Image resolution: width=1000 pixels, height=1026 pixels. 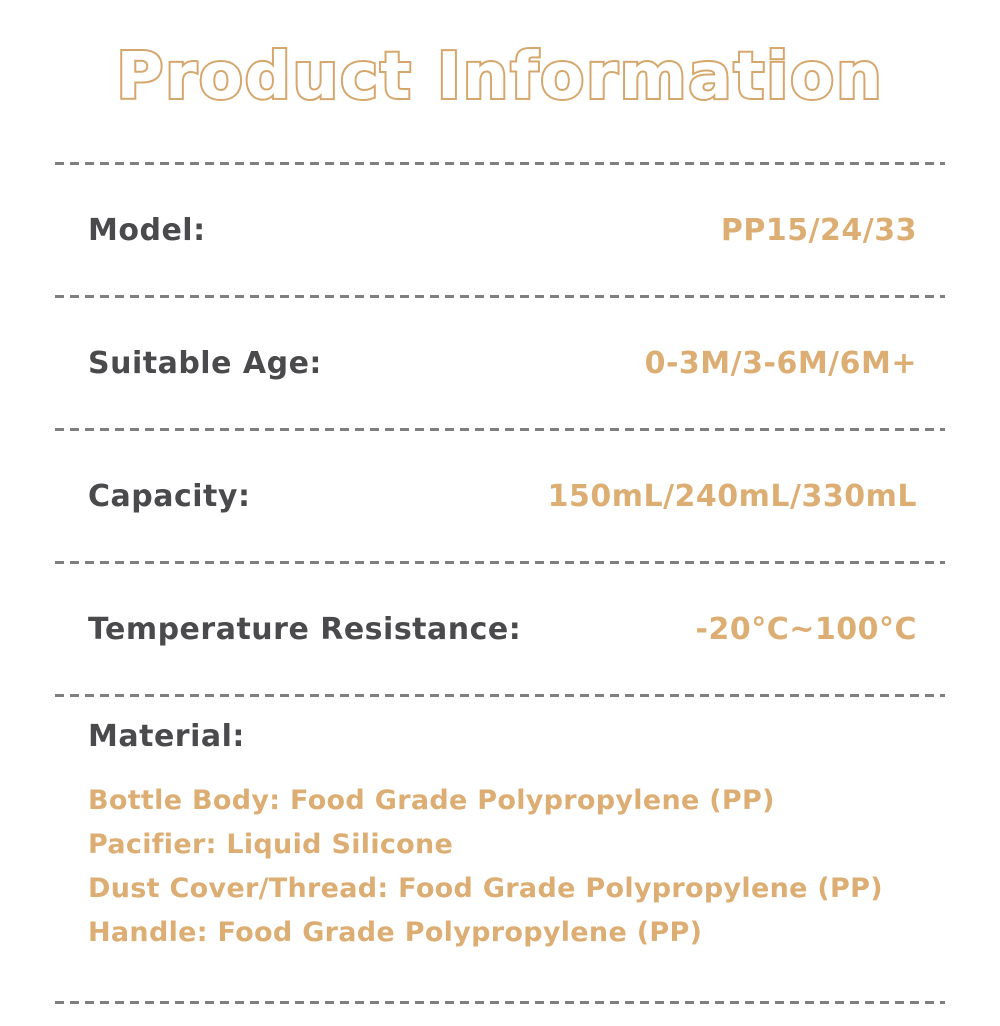 I want to click on spec-row-suitable-age: Suitable Age: 0-3M/3-6M/6M+, so click(x=500, y=363).